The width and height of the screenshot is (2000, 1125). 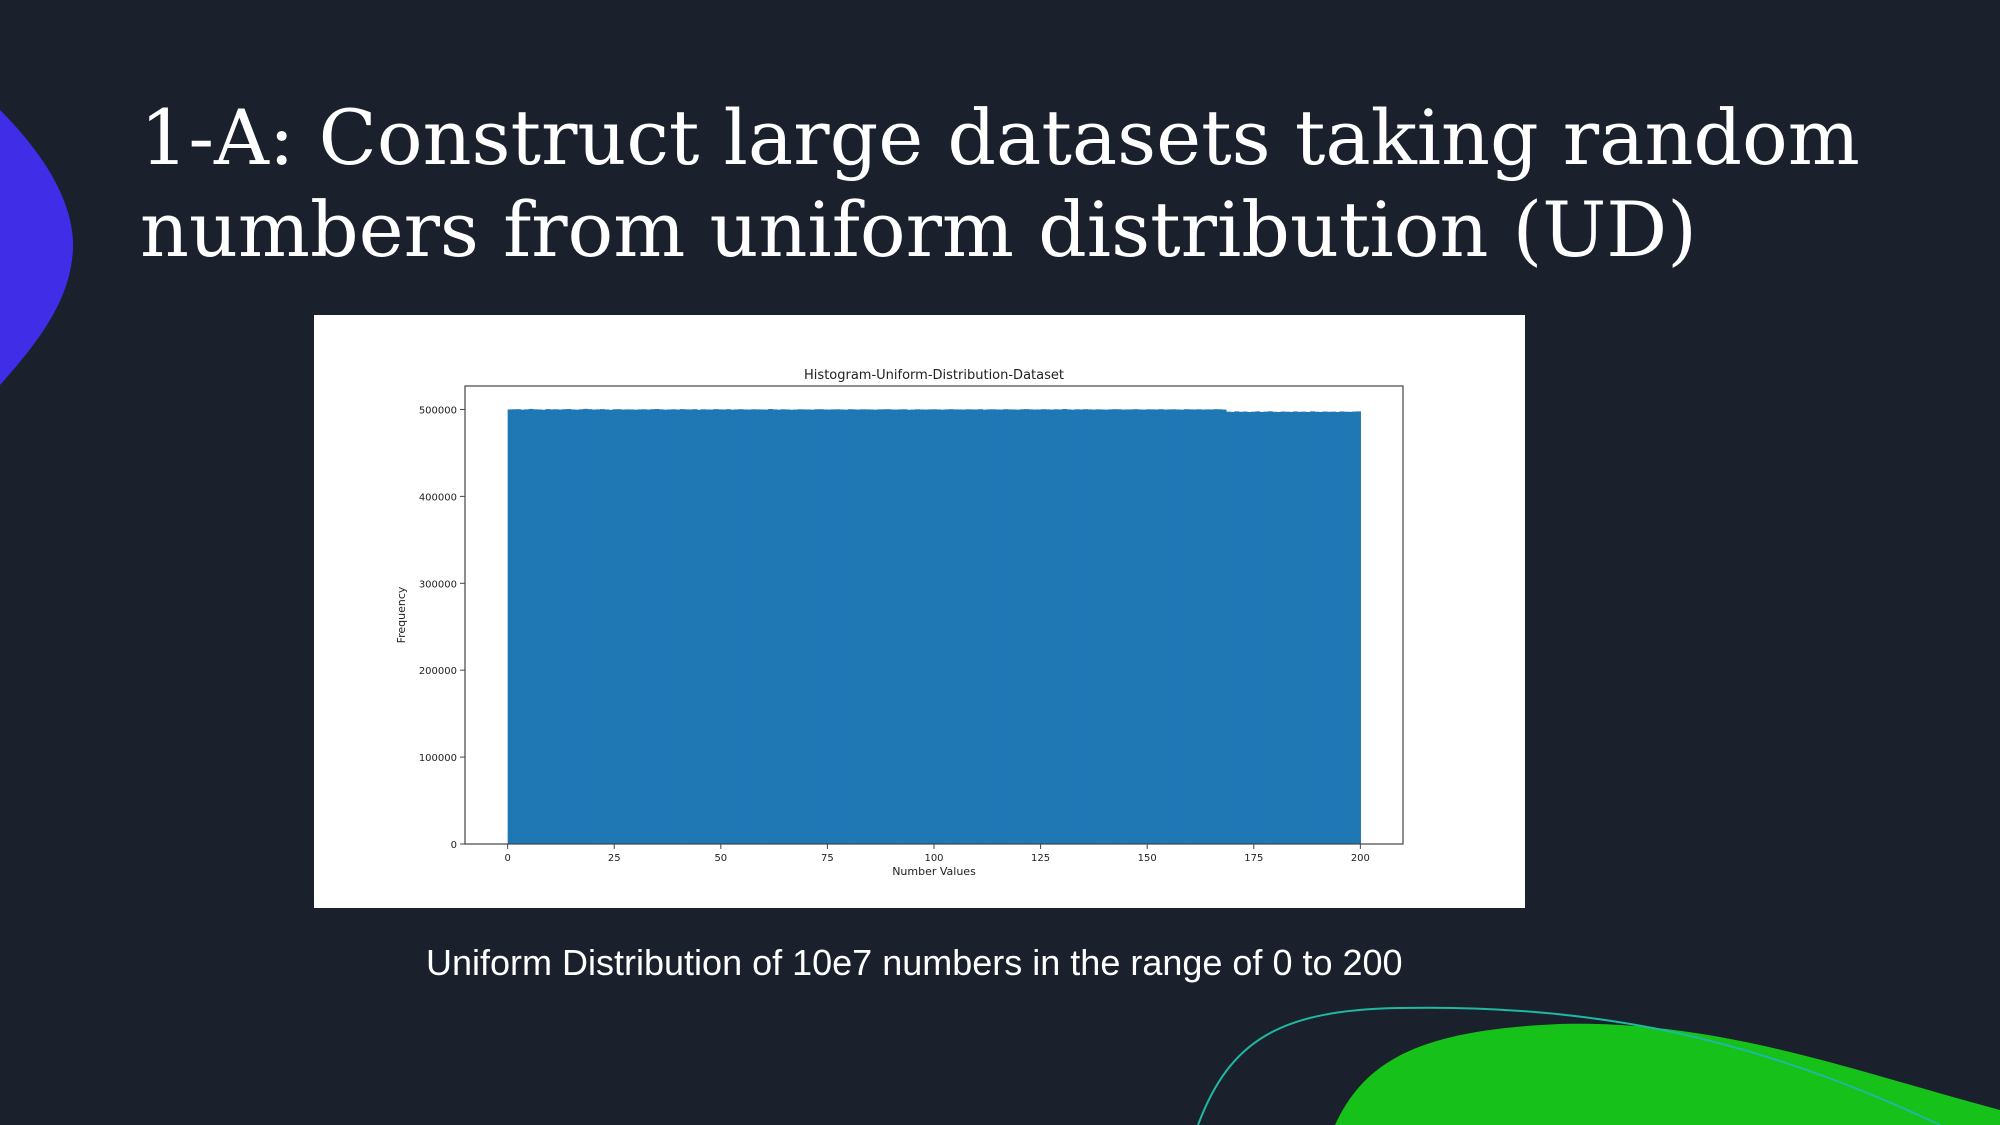 What do you see at coordinates (1253, 858) in the screenshot?
I see `x-tick-label: 175` at bounding box center [1253, 858].